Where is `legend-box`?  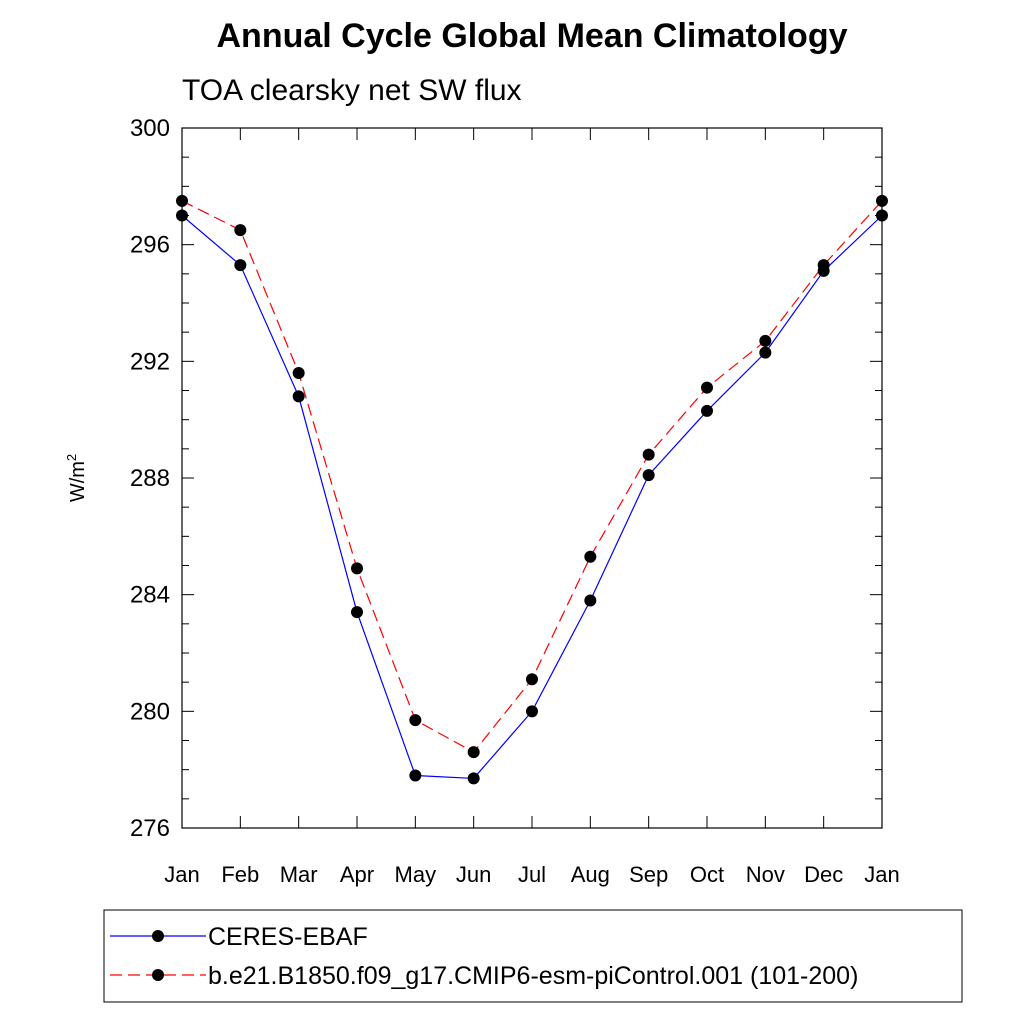 legend-box is located at coordinates (533, 956).